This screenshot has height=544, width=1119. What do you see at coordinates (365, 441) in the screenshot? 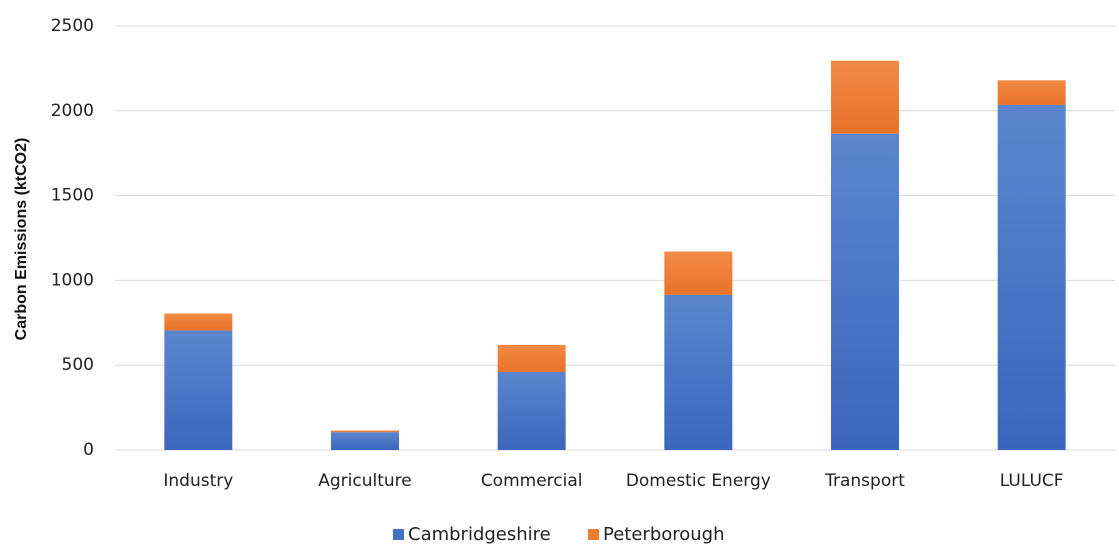
I see `bar-cambridgeshire-agriculture` at bounding box center [365, 441].